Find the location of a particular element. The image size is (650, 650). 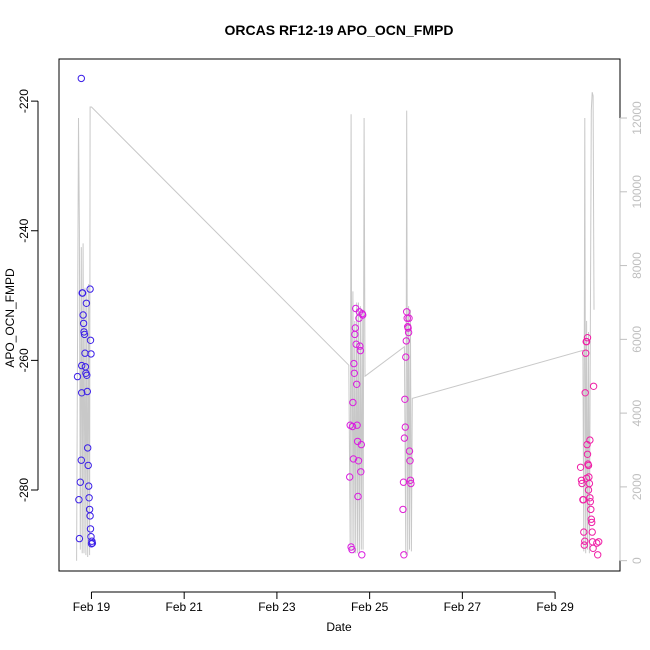

x-tick-label: Feb 27 is located at coordinates (463, 607).